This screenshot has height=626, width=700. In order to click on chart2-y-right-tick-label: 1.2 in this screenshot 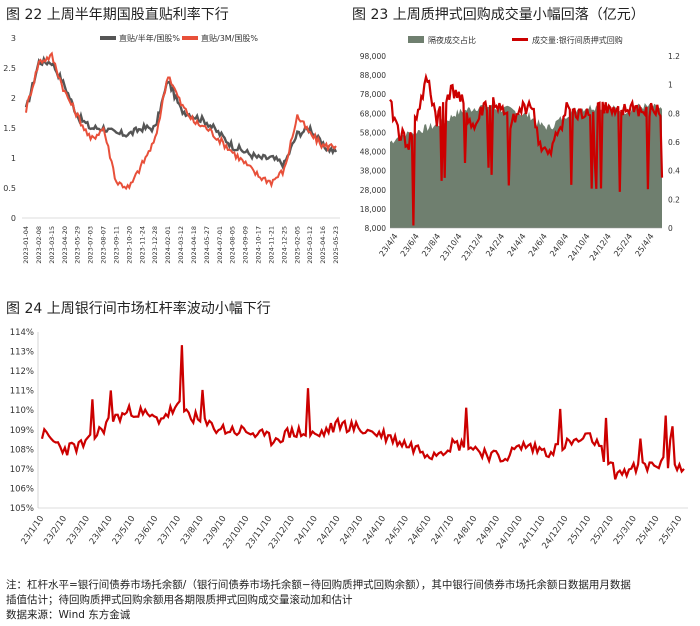, I will do `click(674, 56)`.